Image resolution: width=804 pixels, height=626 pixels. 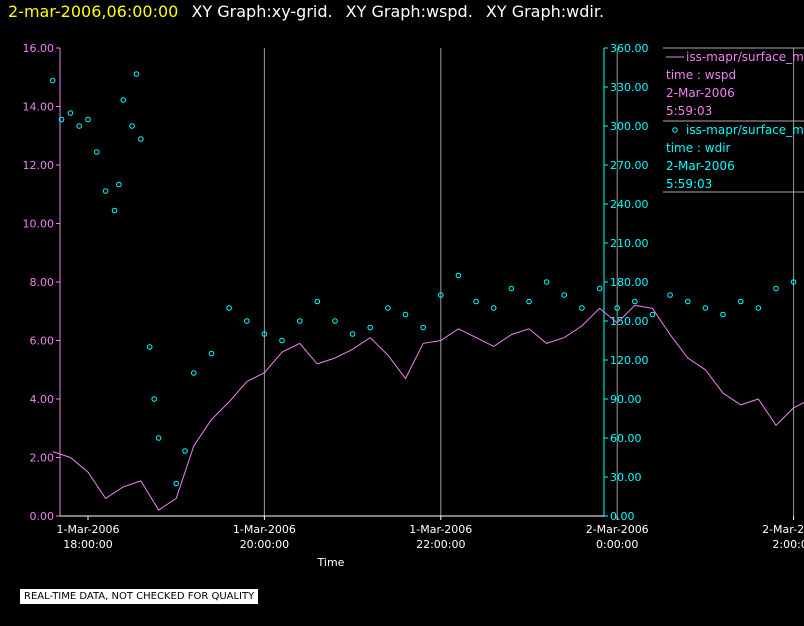 What do you see at coordinates (262, 11) in the screenshot?
I see `graph-title-grid: XY Graph:xy-grid.` at bounding box center [262, 11].